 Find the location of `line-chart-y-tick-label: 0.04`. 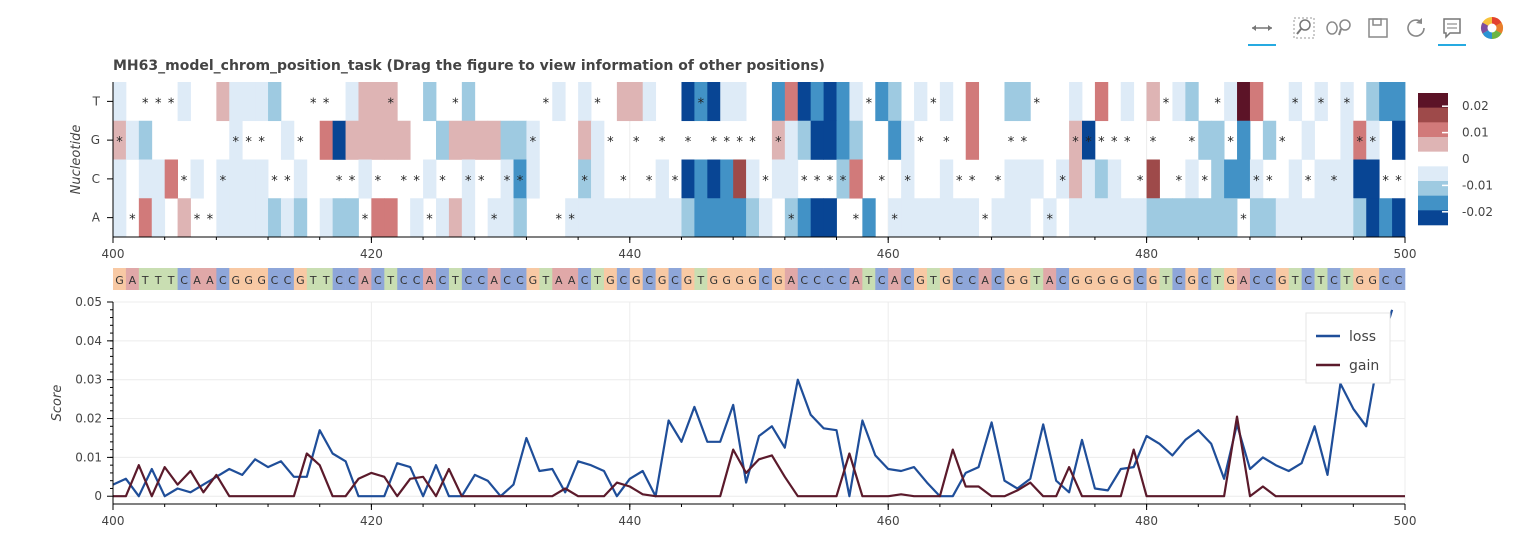

line-chart-y-tick-label: 0.04 is located at coordinates (88, 341).